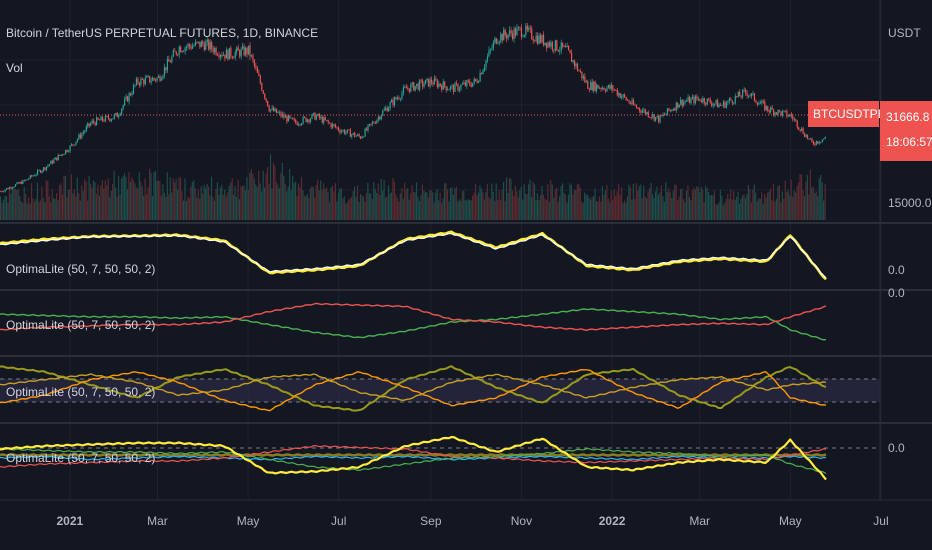  I want to click on vol-label: Vol, so click(14, 68).